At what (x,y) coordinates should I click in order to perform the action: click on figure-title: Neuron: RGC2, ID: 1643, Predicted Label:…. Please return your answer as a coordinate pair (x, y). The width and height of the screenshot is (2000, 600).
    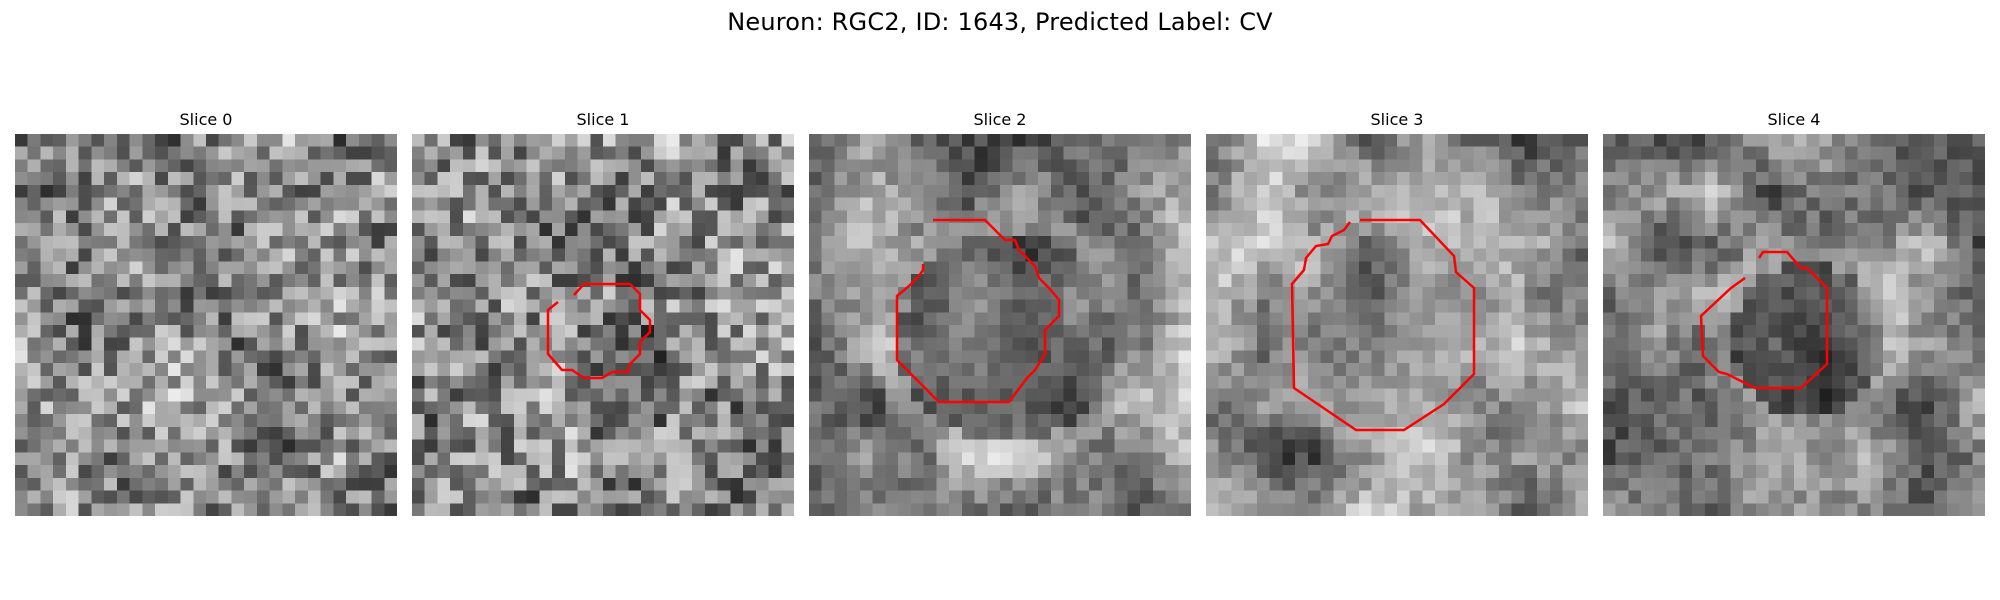
    Looking at the image, I should click on (1000, 22).